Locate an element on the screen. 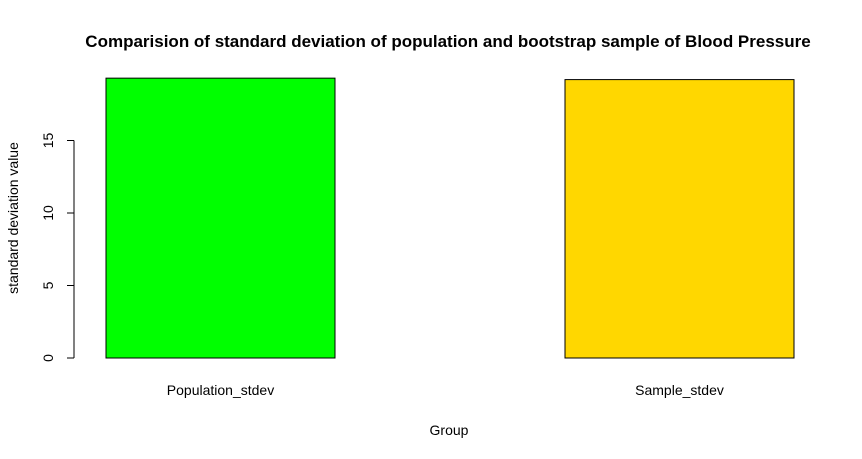 This screenshot has width=862, height=459. category-labels: Population_stdev Sample_stdev is located at coordinates (445, 390).